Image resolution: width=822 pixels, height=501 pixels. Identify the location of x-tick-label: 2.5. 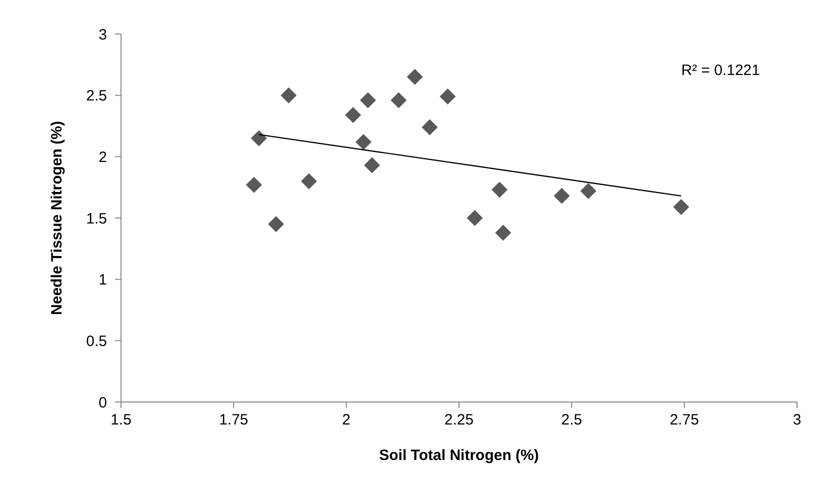
(571, 420).